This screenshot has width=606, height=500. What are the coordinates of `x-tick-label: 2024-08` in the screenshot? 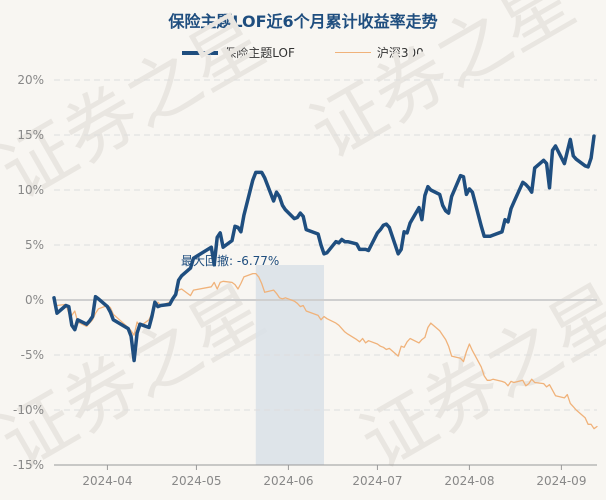 It's located at (469, 481).